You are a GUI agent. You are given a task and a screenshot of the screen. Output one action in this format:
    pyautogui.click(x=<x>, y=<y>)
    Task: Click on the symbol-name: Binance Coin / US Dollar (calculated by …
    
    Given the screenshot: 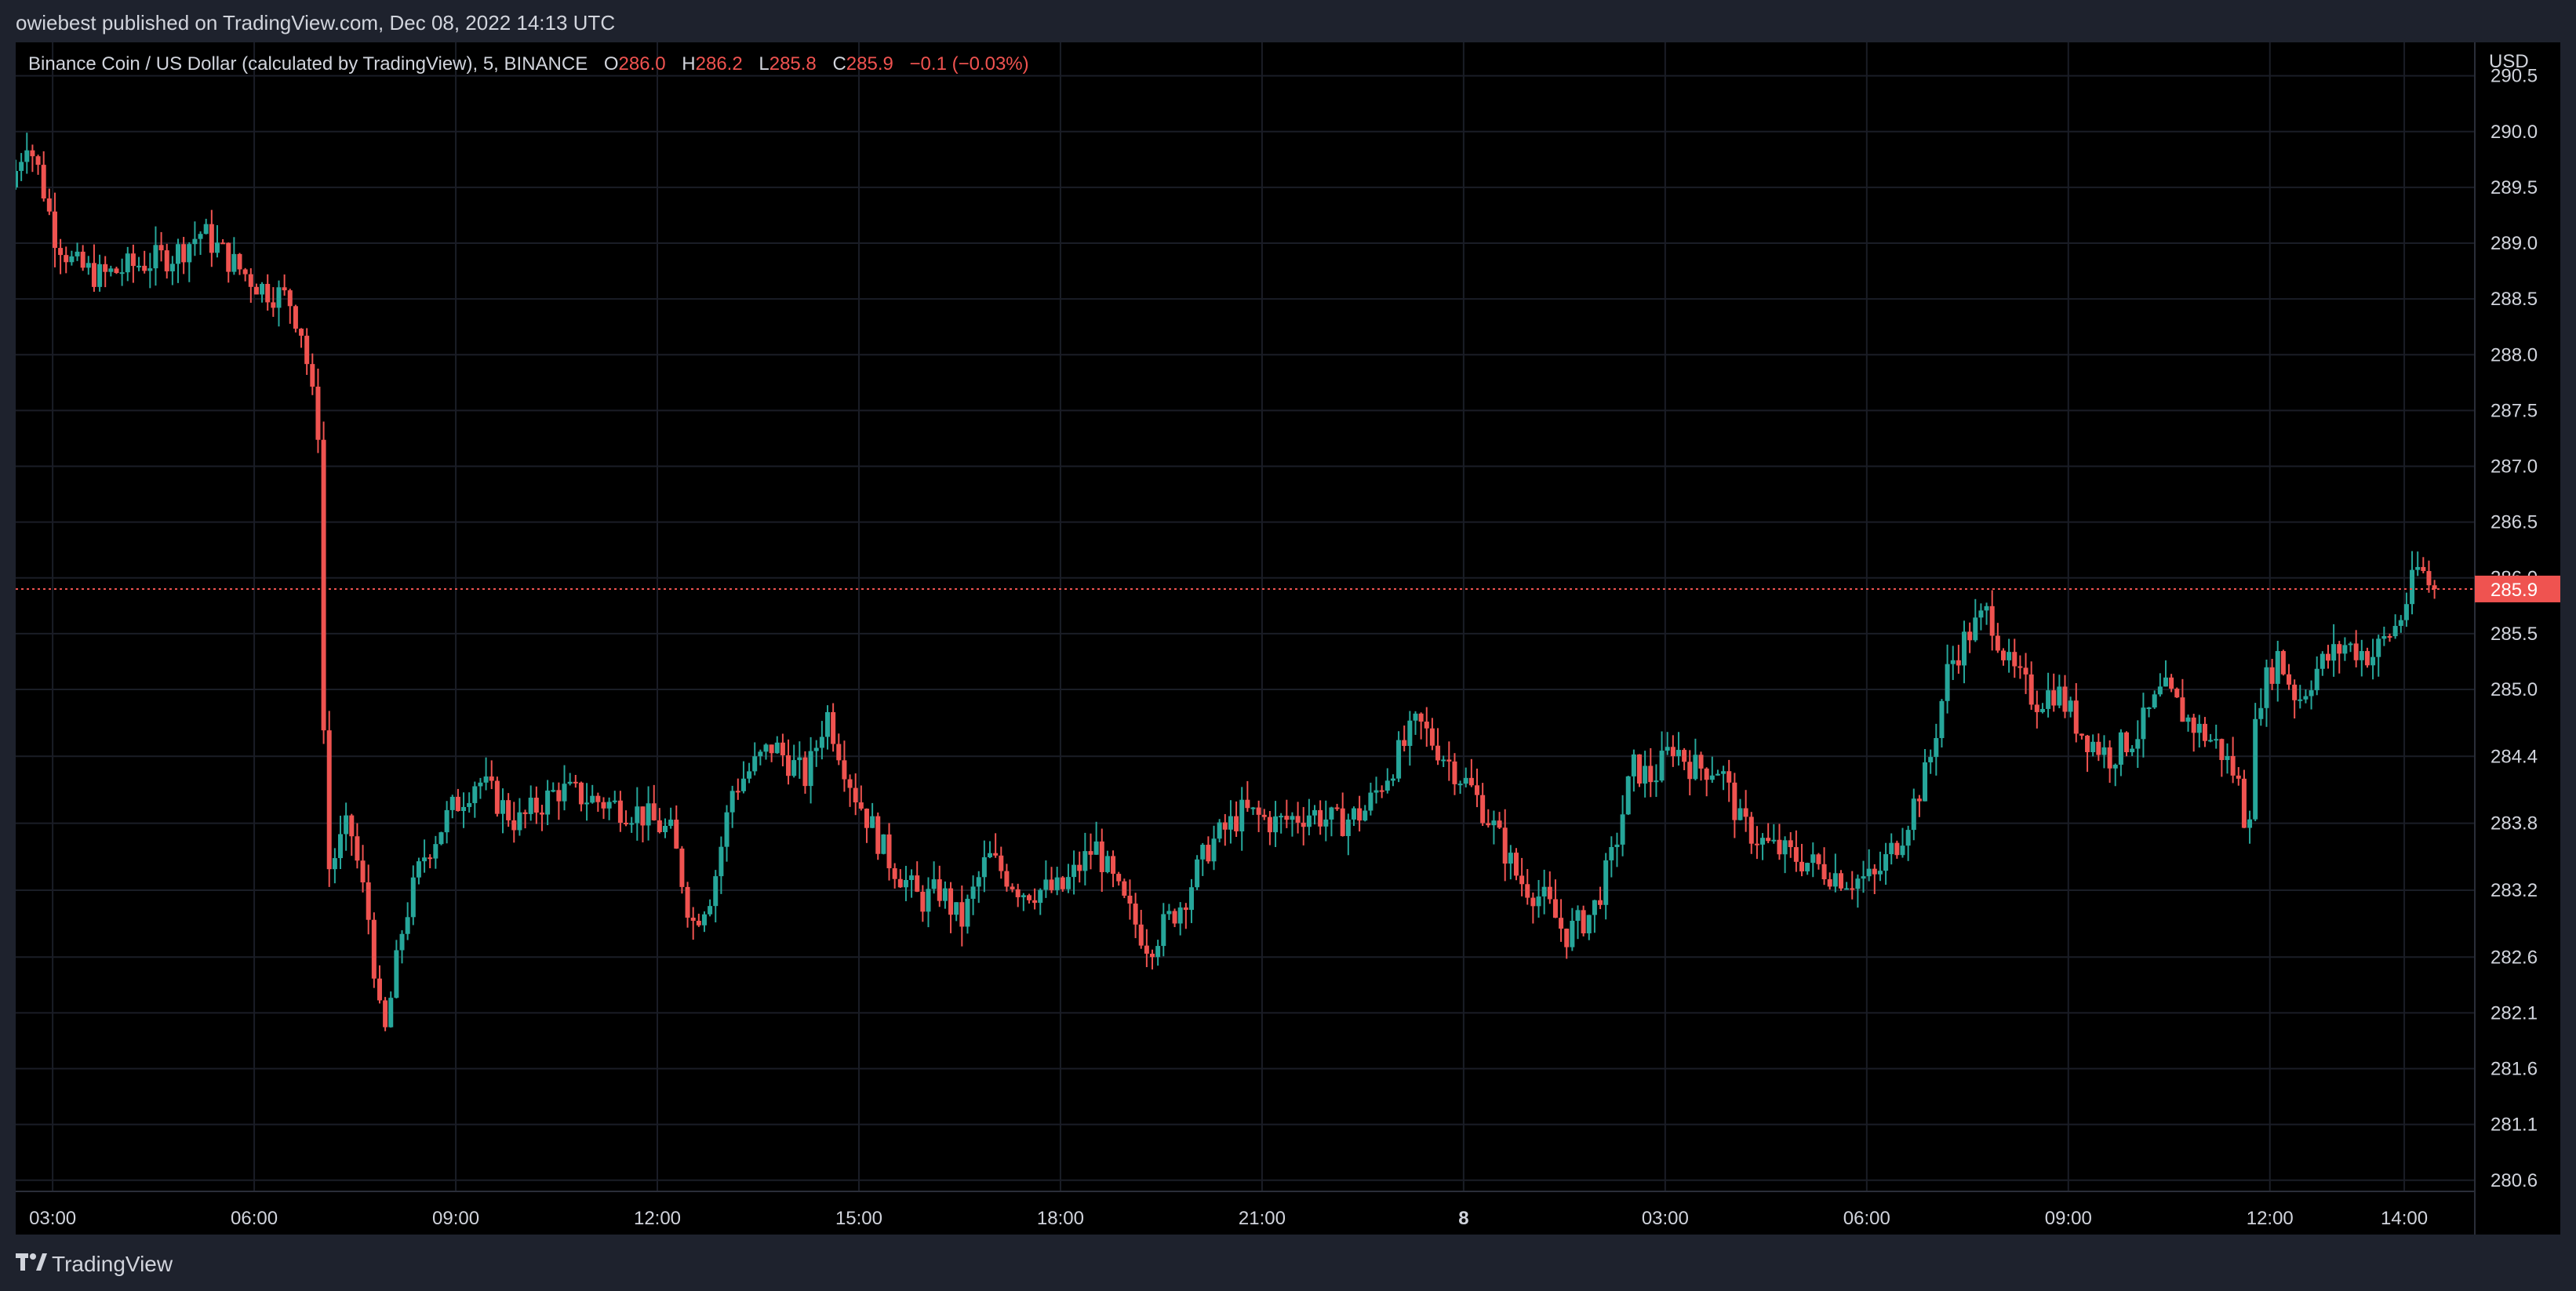 What is the action you would take?
    pyautogui.click(x=308, y=64)
    